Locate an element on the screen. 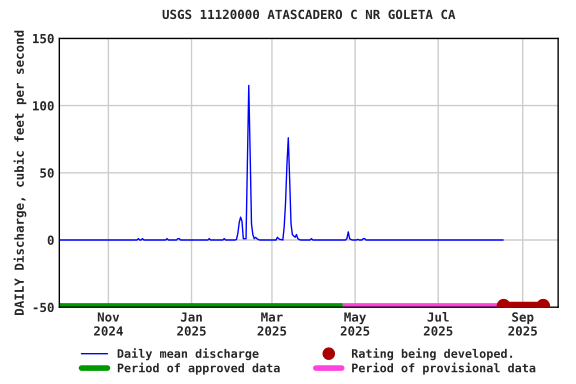 The image size is (576, 384). x-tick-label: Mar 2025 is located at coordinates (272, 324).